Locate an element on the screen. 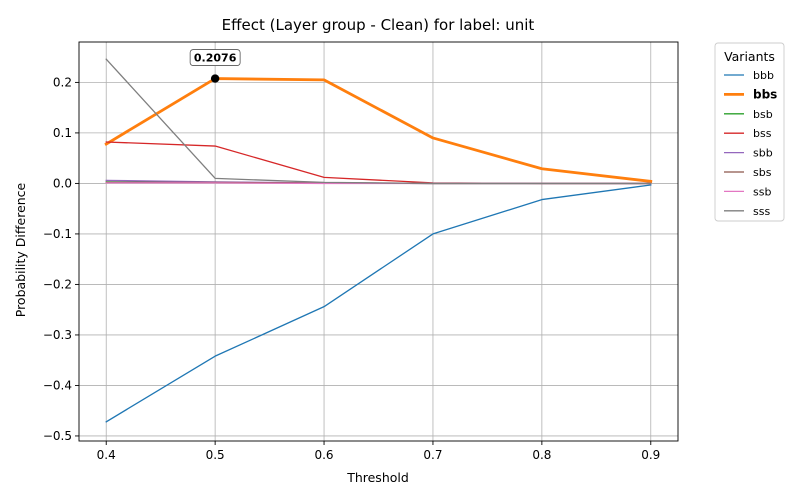  legend: Variants bbb bbs bsb bss sbb sbs ssb sss is located at coordinates (749, 132).